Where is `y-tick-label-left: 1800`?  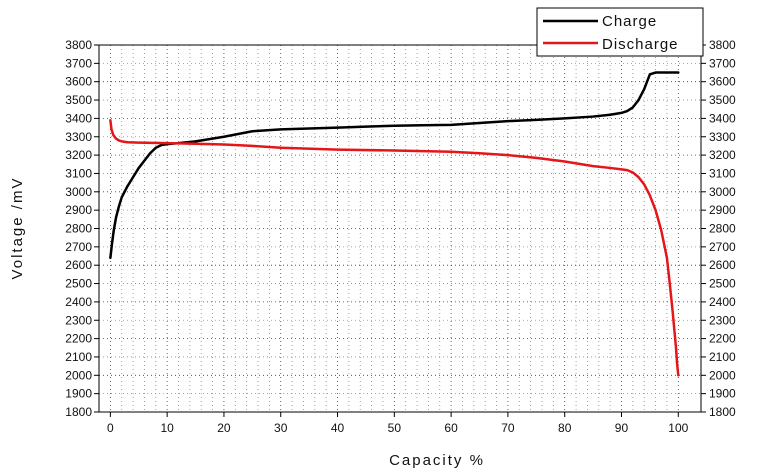
y-tick-label-left: 1800 is located at coordinates (78, 412).